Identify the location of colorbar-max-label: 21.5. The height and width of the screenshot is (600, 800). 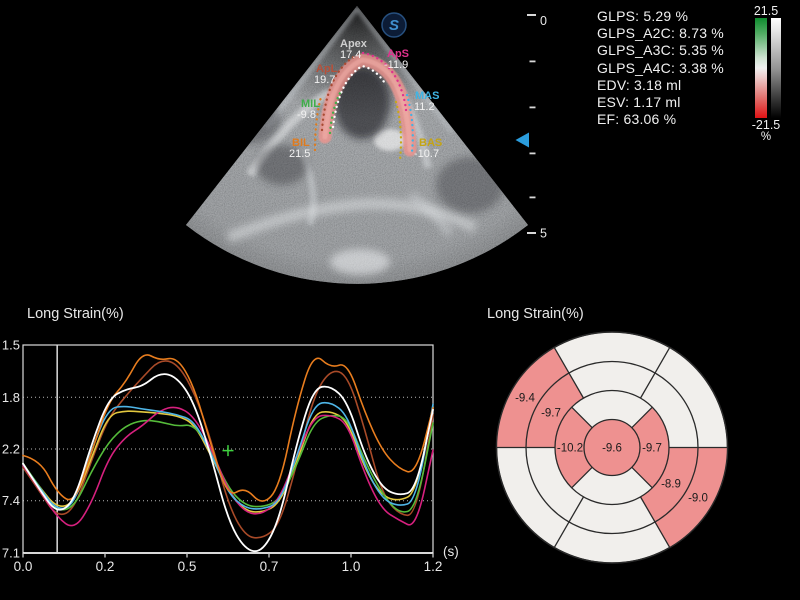
(766, 11).